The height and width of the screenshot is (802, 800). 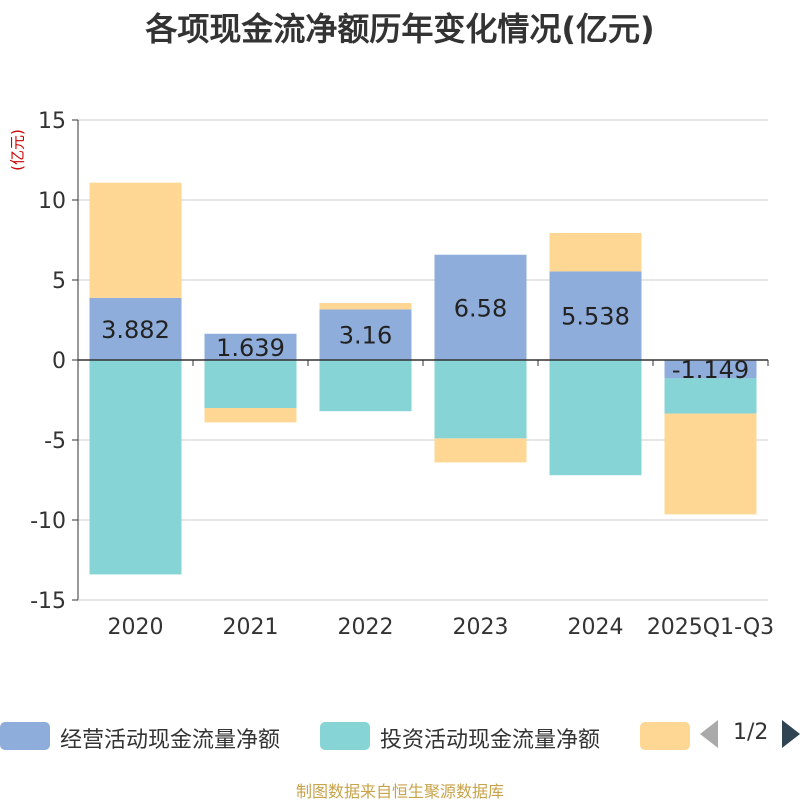 I want to click on x-tick-label: 2023, so click(x=481, y=627).